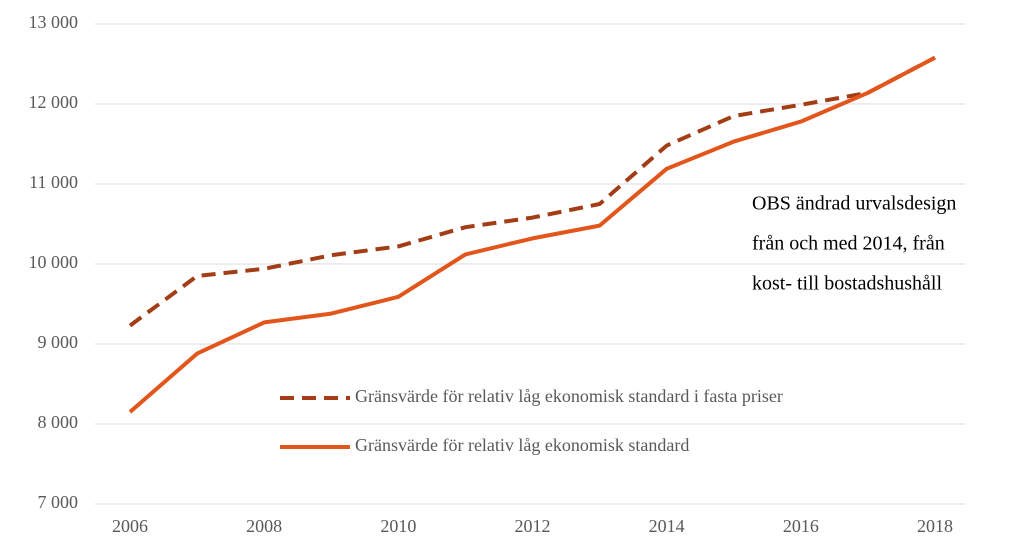 The image size is (1030, 540). Describe the element at coordinates (54, 262) in the screenshot. I see `y-tick-label: 10 000` at that location.